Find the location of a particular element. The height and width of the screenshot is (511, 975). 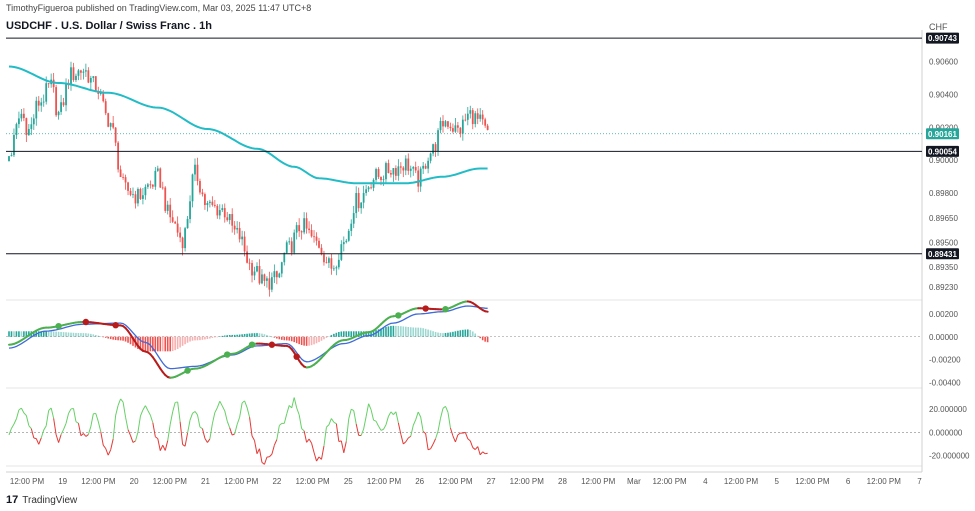

tradingview-logo: 17 TradingView is located at coordinates (41, 500).